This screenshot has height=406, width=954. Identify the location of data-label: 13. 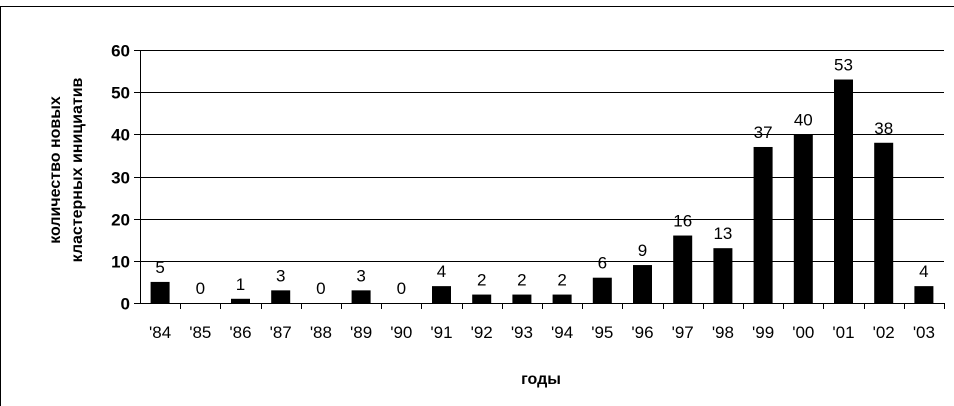
(722, 233).